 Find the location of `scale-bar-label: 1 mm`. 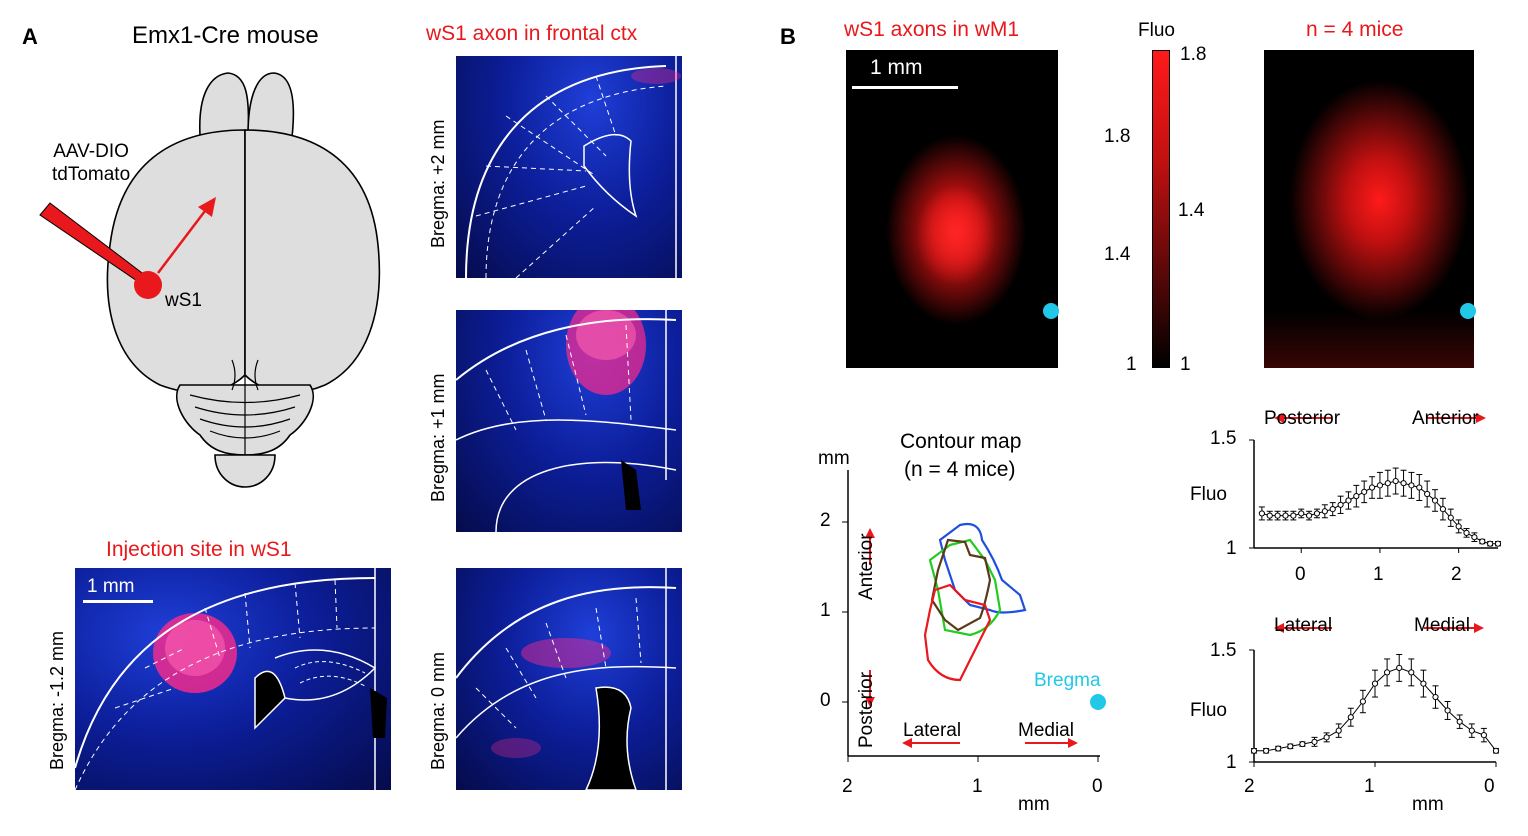

scale-bar-label: 1 mm is located at coordinates (111, 586).